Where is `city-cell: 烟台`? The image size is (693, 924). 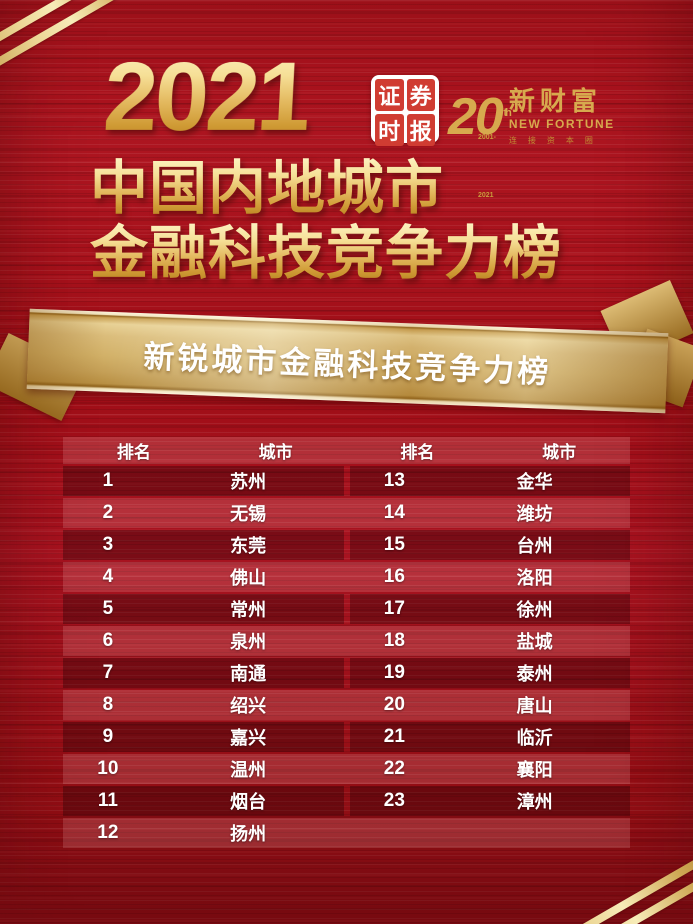
city-cell: 烟台 is located at coordinates (248, 802).